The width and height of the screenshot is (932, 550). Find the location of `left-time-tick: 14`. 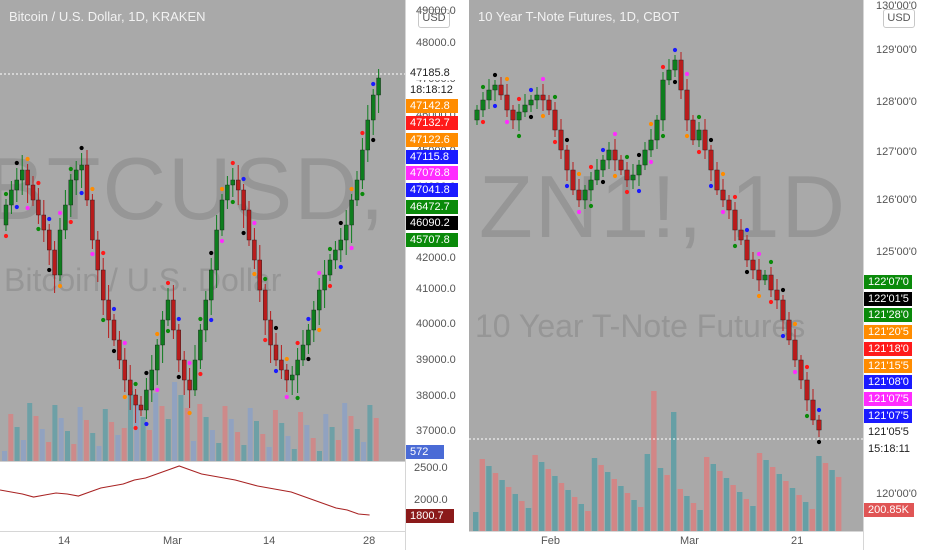

left-time-tick: 14 is located at coordinates (64, 541).